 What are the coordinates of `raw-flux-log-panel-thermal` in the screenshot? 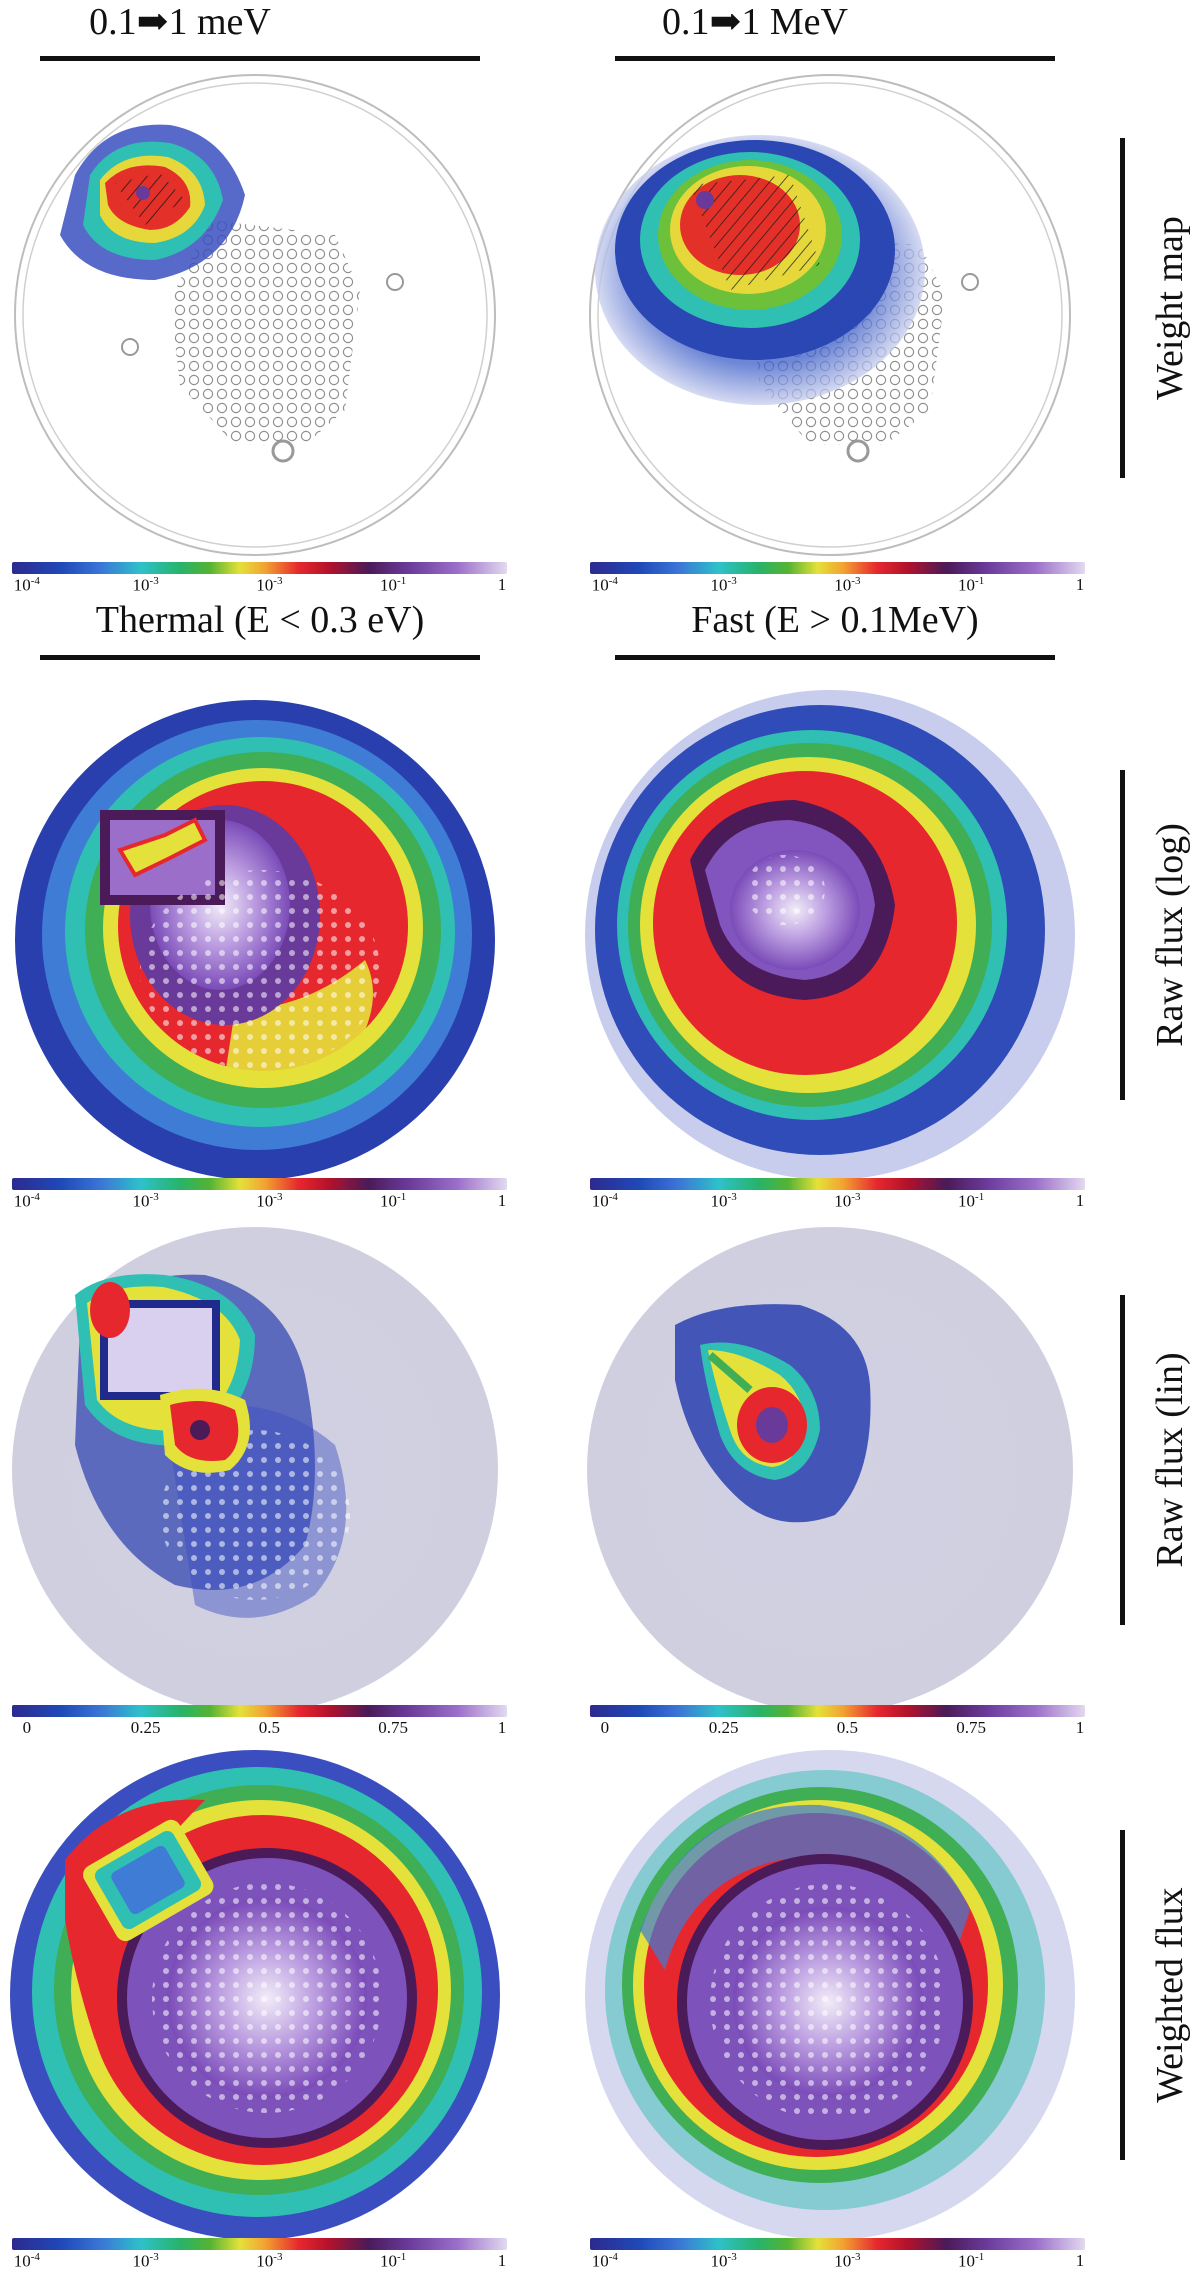 It's located at (255, 940).